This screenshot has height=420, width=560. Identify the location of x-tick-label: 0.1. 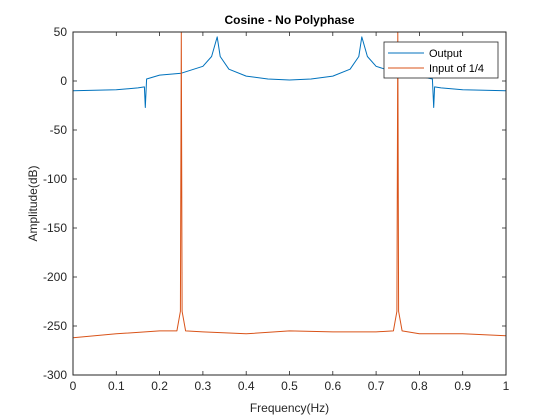
(116, 386).